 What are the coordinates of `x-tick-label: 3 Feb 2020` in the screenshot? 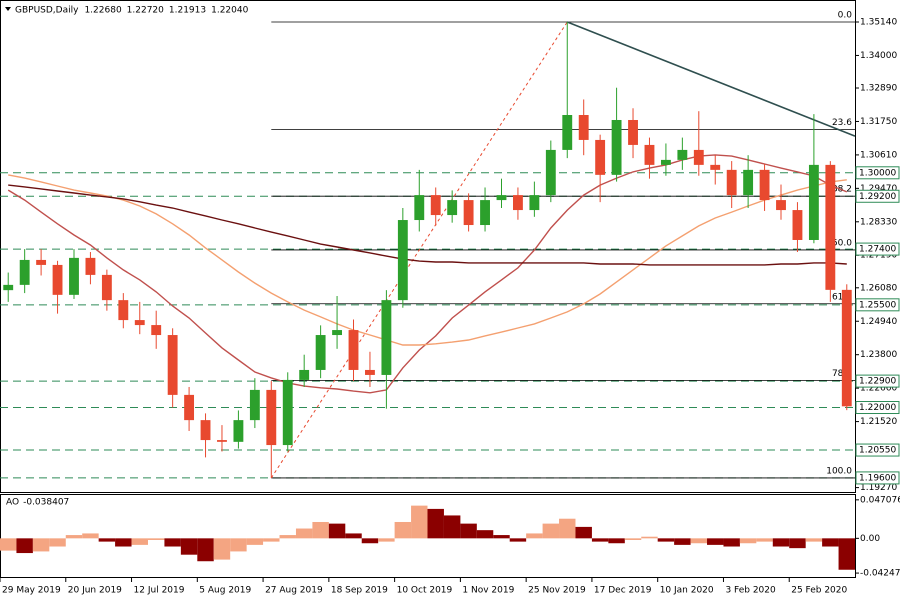 It's located at (750, 591).